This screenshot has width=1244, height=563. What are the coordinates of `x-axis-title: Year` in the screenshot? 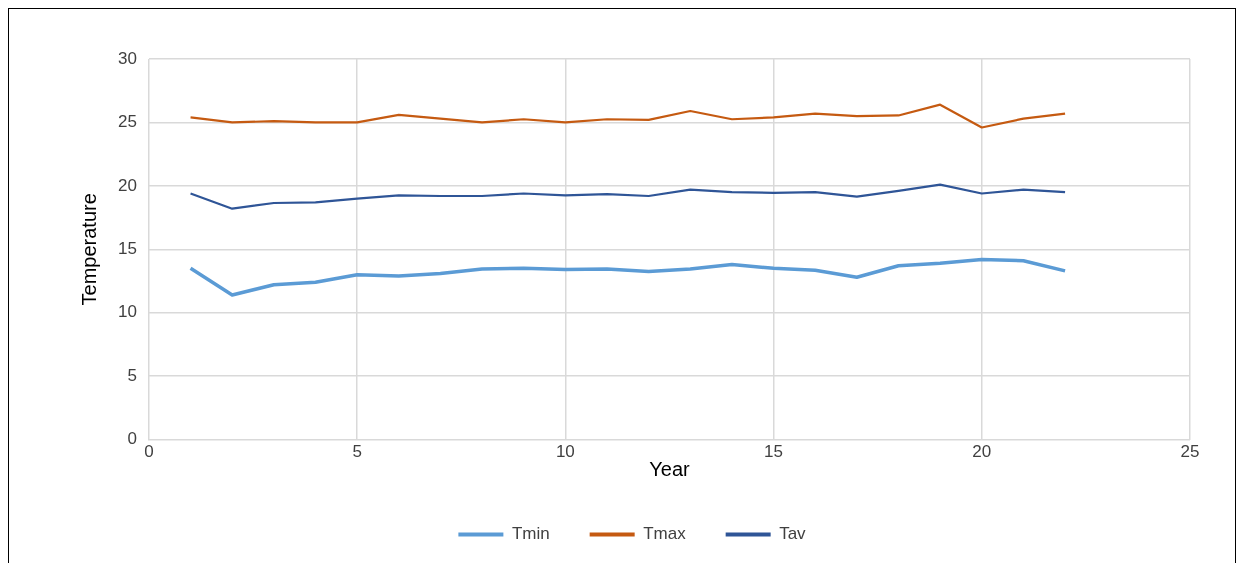 It's located at (669, 468).